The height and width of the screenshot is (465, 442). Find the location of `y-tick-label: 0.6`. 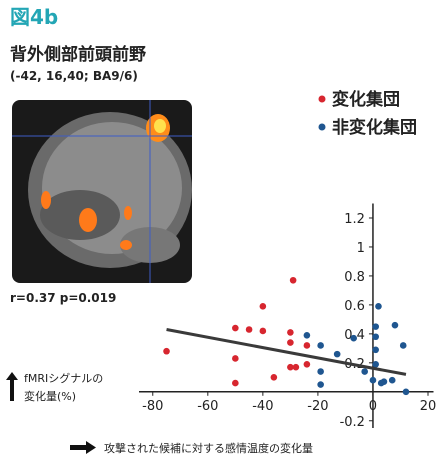

y-tick-label: 0.6 is located at coordinates (354, 306).